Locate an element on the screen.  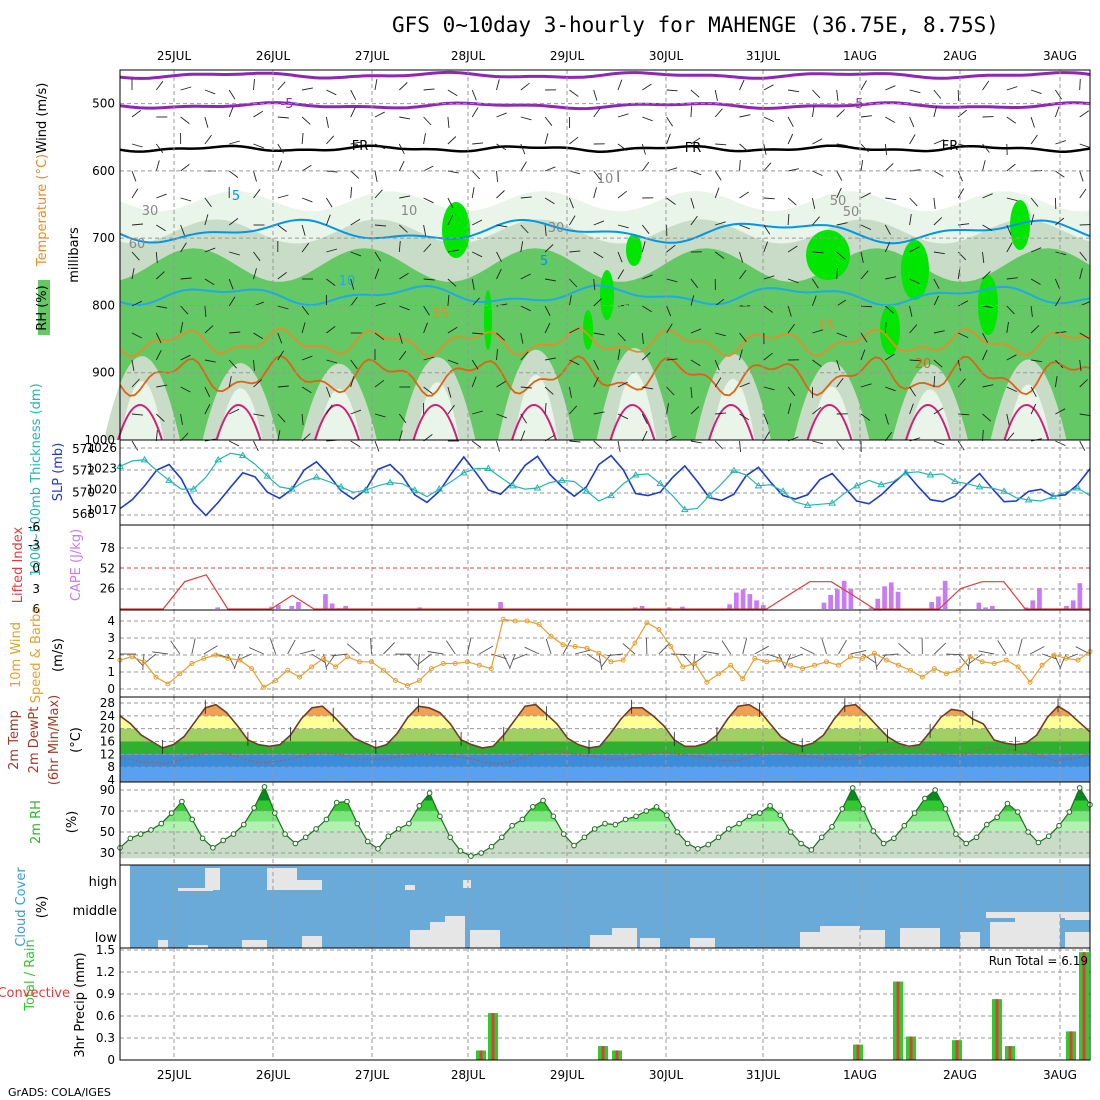
temp-contour-plus15 is located at coordinates (605, 342).